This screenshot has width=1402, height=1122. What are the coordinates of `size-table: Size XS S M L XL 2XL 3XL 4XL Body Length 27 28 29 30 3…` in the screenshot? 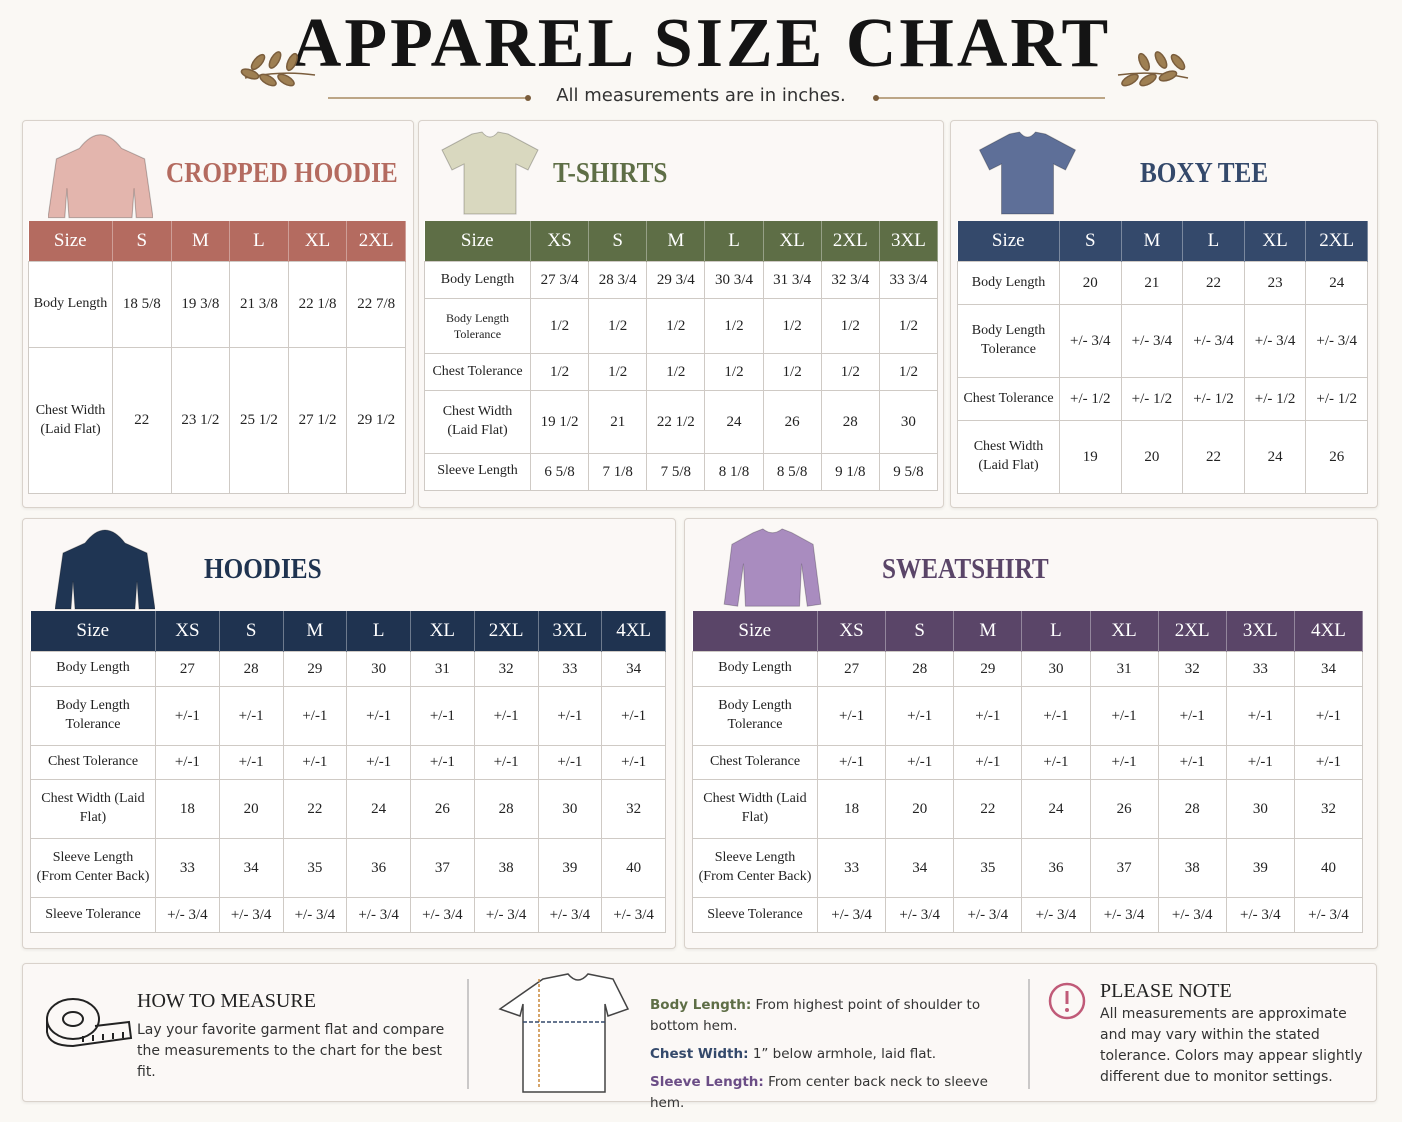 It's located at (348, 772).